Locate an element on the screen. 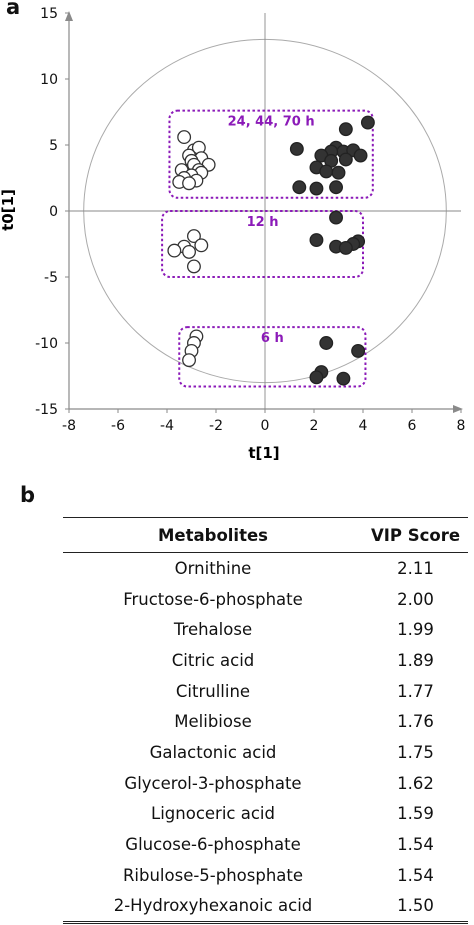  x-tick-label: 0 is located at coordinates (265, 426).